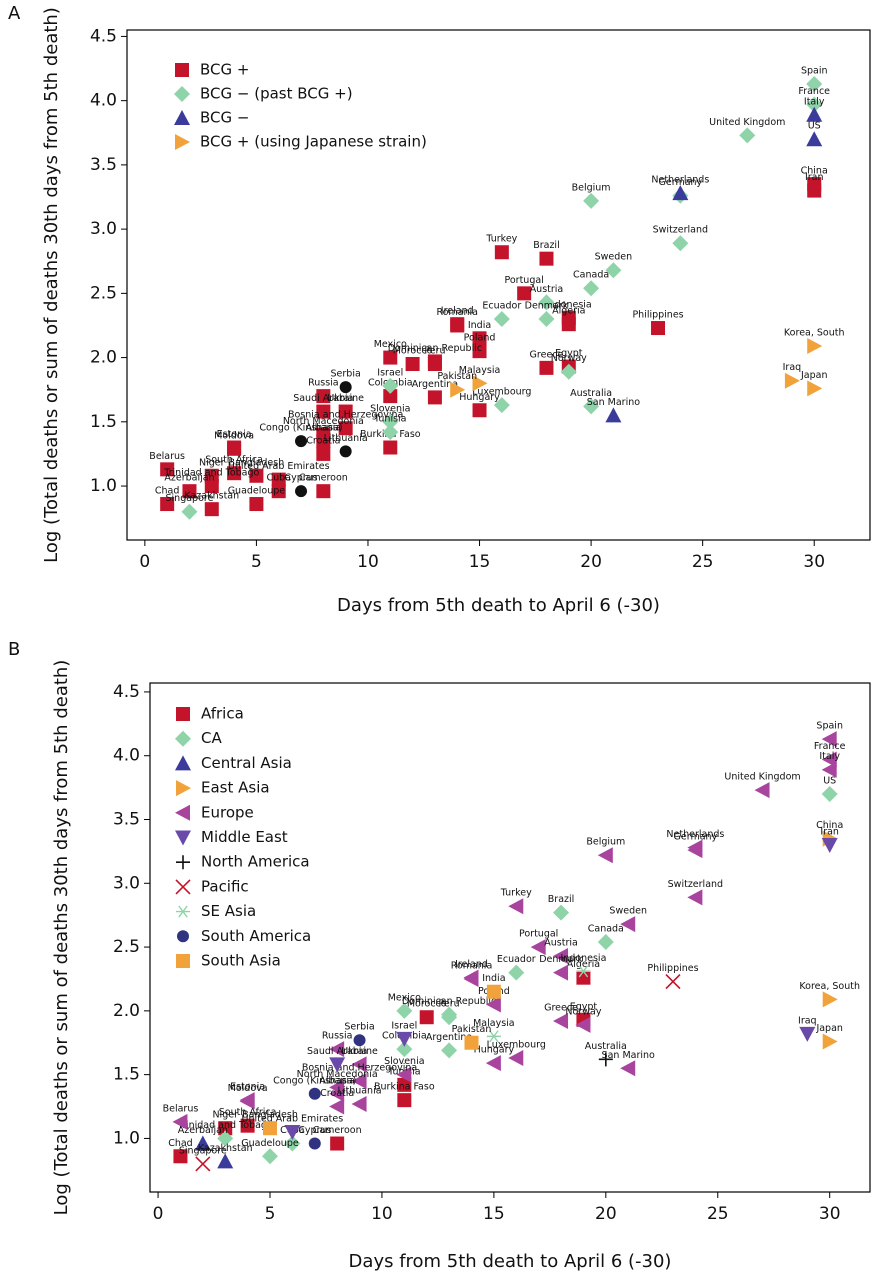 Image resolution: width=876 pixels, height=1280 pixels. Describe the element at coordinates (227, 812) in the screenshot. I see `legend-label: Europe` at that location.